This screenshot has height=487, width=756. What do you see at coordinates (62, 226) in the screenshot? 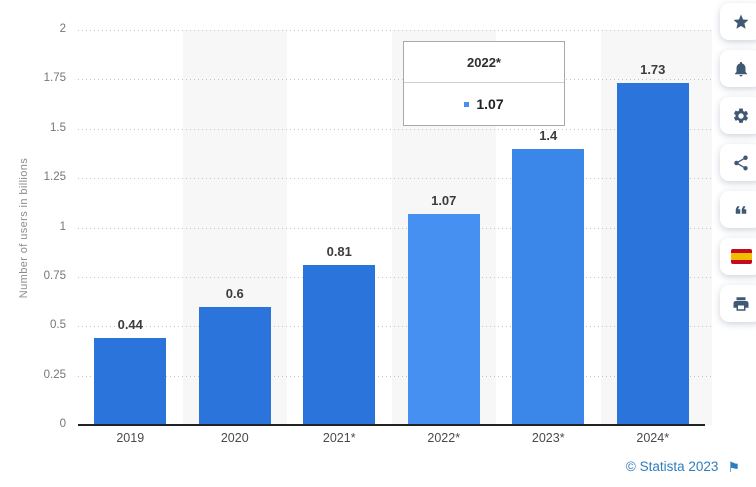
I see `y-tick-label: 1` at bounding box center [62, 226].